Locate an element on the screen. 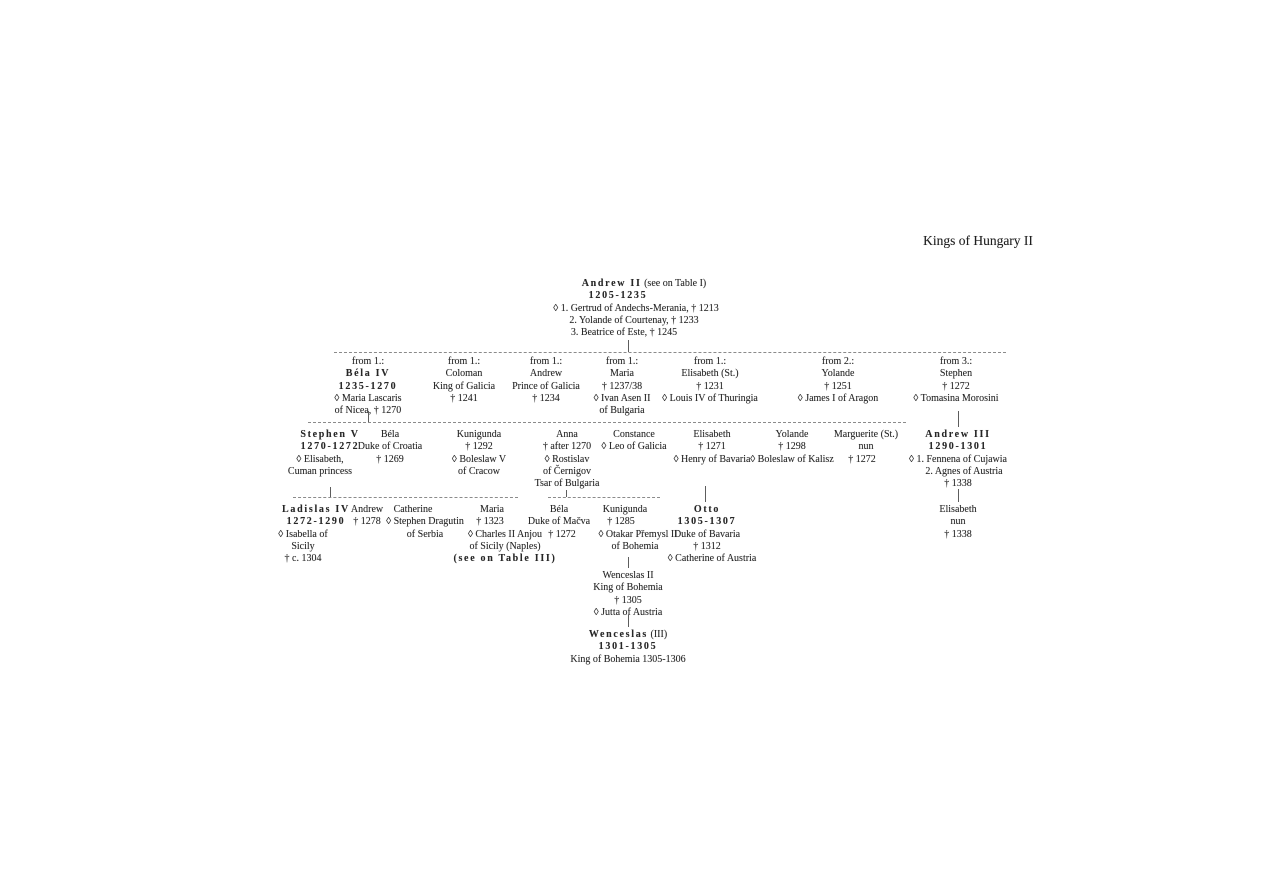 Image resolution: width=1263 pixels, height=893 pixels. person-text-line: Béla is located at coordinates (559, 510).